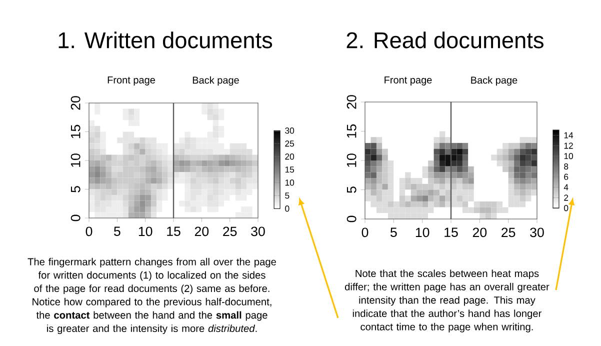 The width and height of the screenshot is (601, 346). I want to click on color-bar-label: 30, so click(289, 131).